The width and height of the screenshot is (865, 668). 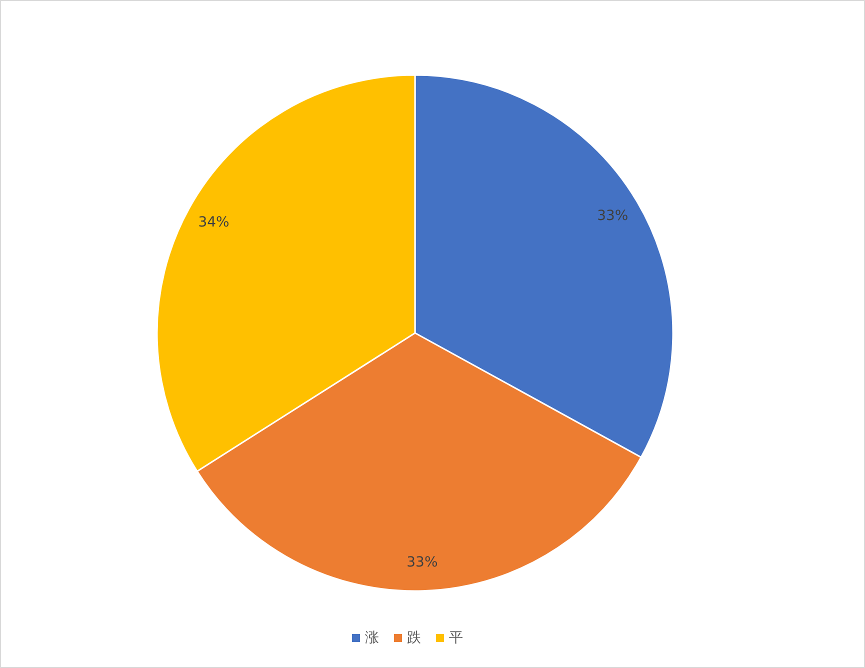 What do you see at coordinates (214, 222) in the screenshot?
I see `data-label: 34%` at bounding box center [214, 222].